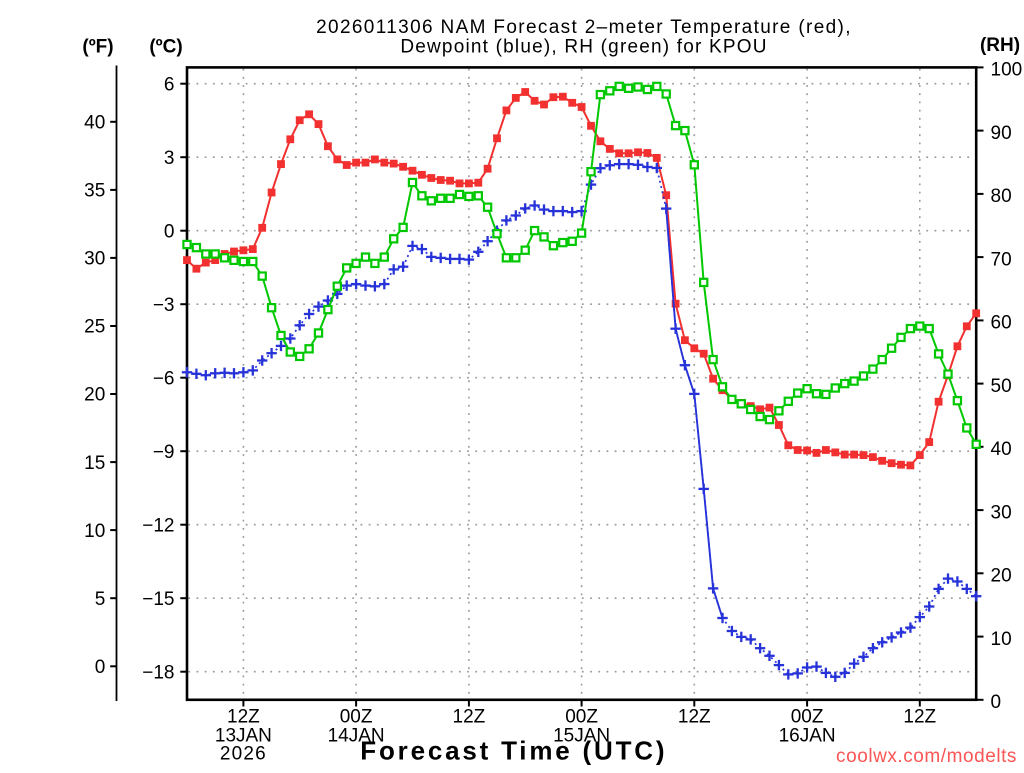 The width and height of the screenshot is (1024, 773). I want to click on svg-text: 90, so click(1001, 133).